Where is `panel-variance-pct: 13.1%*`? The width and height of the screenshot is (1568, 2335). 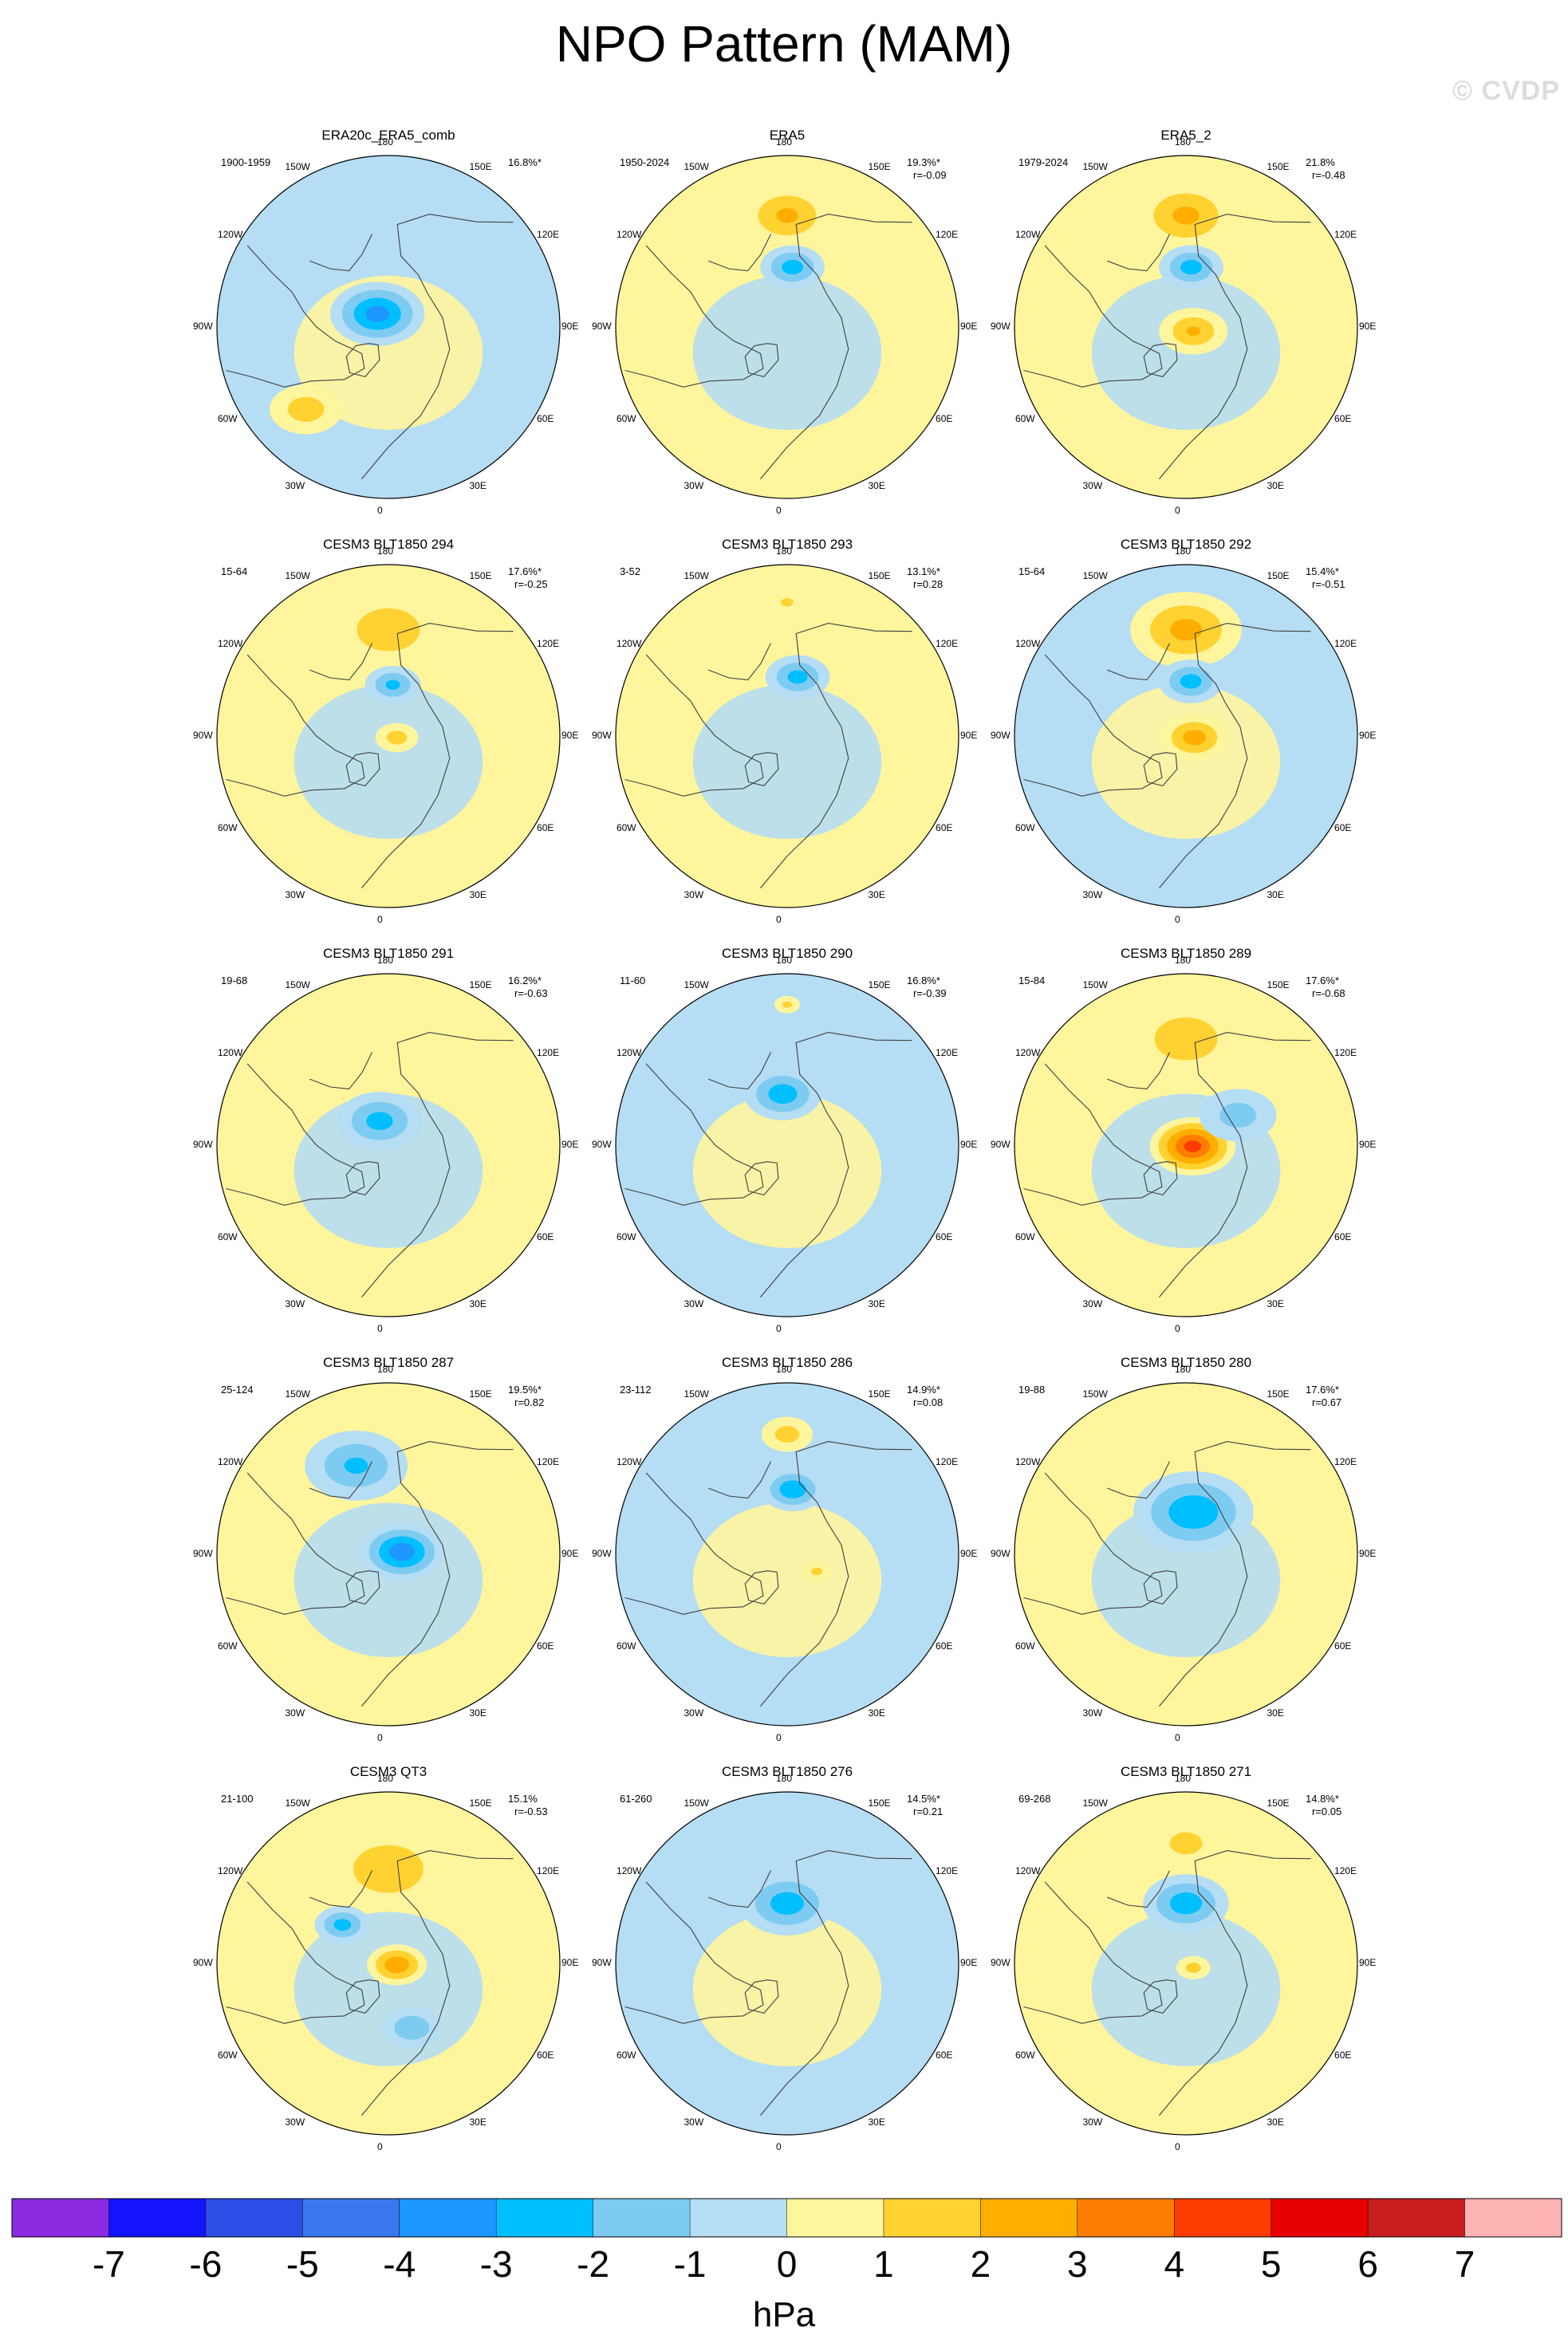
panel-variance-pct: 13.1%* is located at coordinates (923, 571).